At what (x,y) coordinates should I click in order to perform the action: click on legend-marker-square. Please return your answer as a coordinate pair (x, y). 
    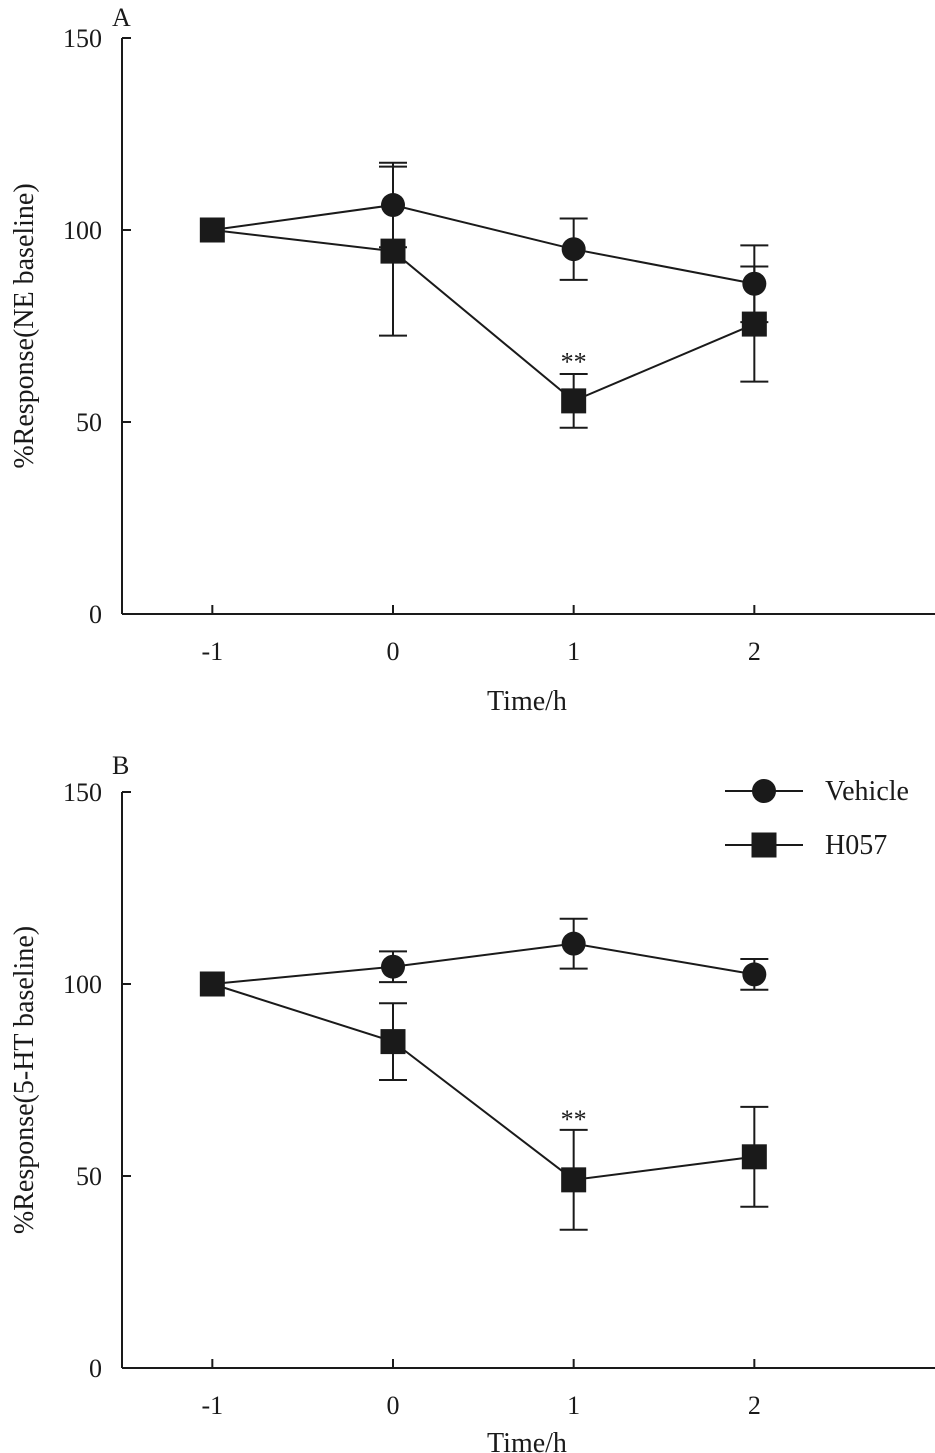
    Looking at the image, I should click on (764, 845).